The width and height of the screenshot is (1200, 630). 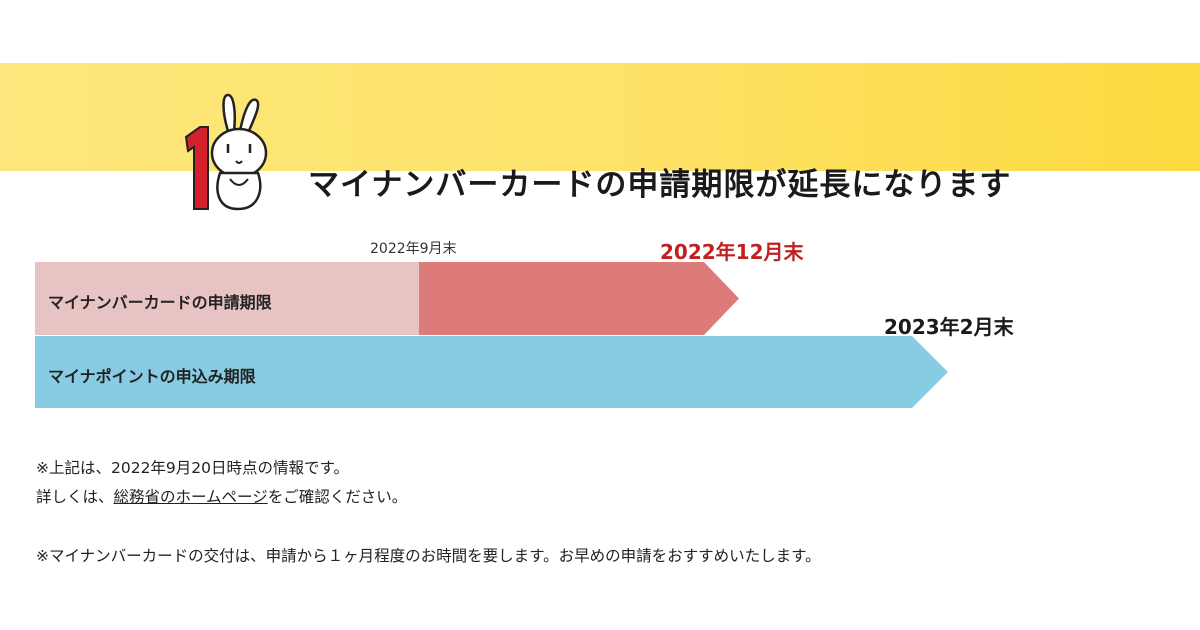 What do you see at coordinates (226, 152) in the screenshot?
I see `rabbit-mascot-icon` at bounding box center [226, 152].